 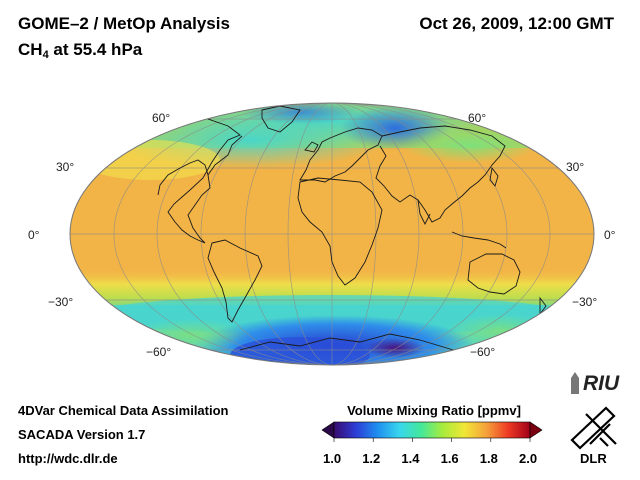 What do you see at coordinates (528, 458) in the screenshot?
I see `colorbar-tick-label: 2.0` at bounding box center [528, 458].